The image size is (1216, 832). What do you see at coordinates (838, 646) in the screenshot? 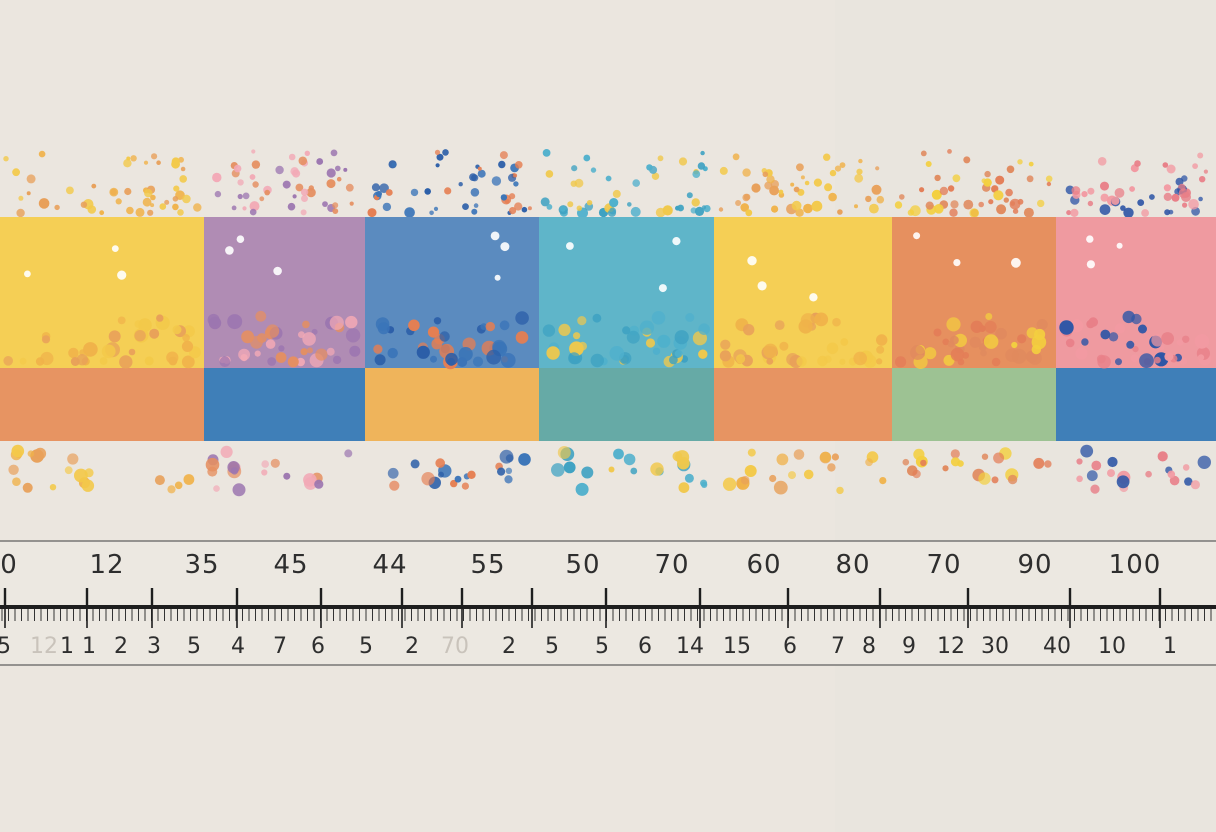
I see `ruler-bottom-label: 7` at bounding box center [838, 646].